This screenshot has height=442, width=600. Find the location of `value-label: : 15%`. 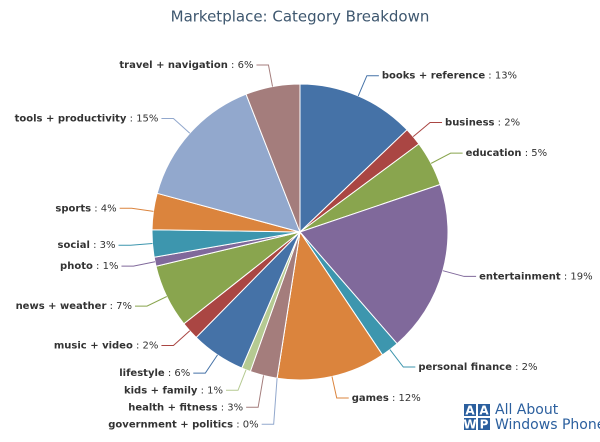

value-label: : 15% is located at coordinates (142, 119).